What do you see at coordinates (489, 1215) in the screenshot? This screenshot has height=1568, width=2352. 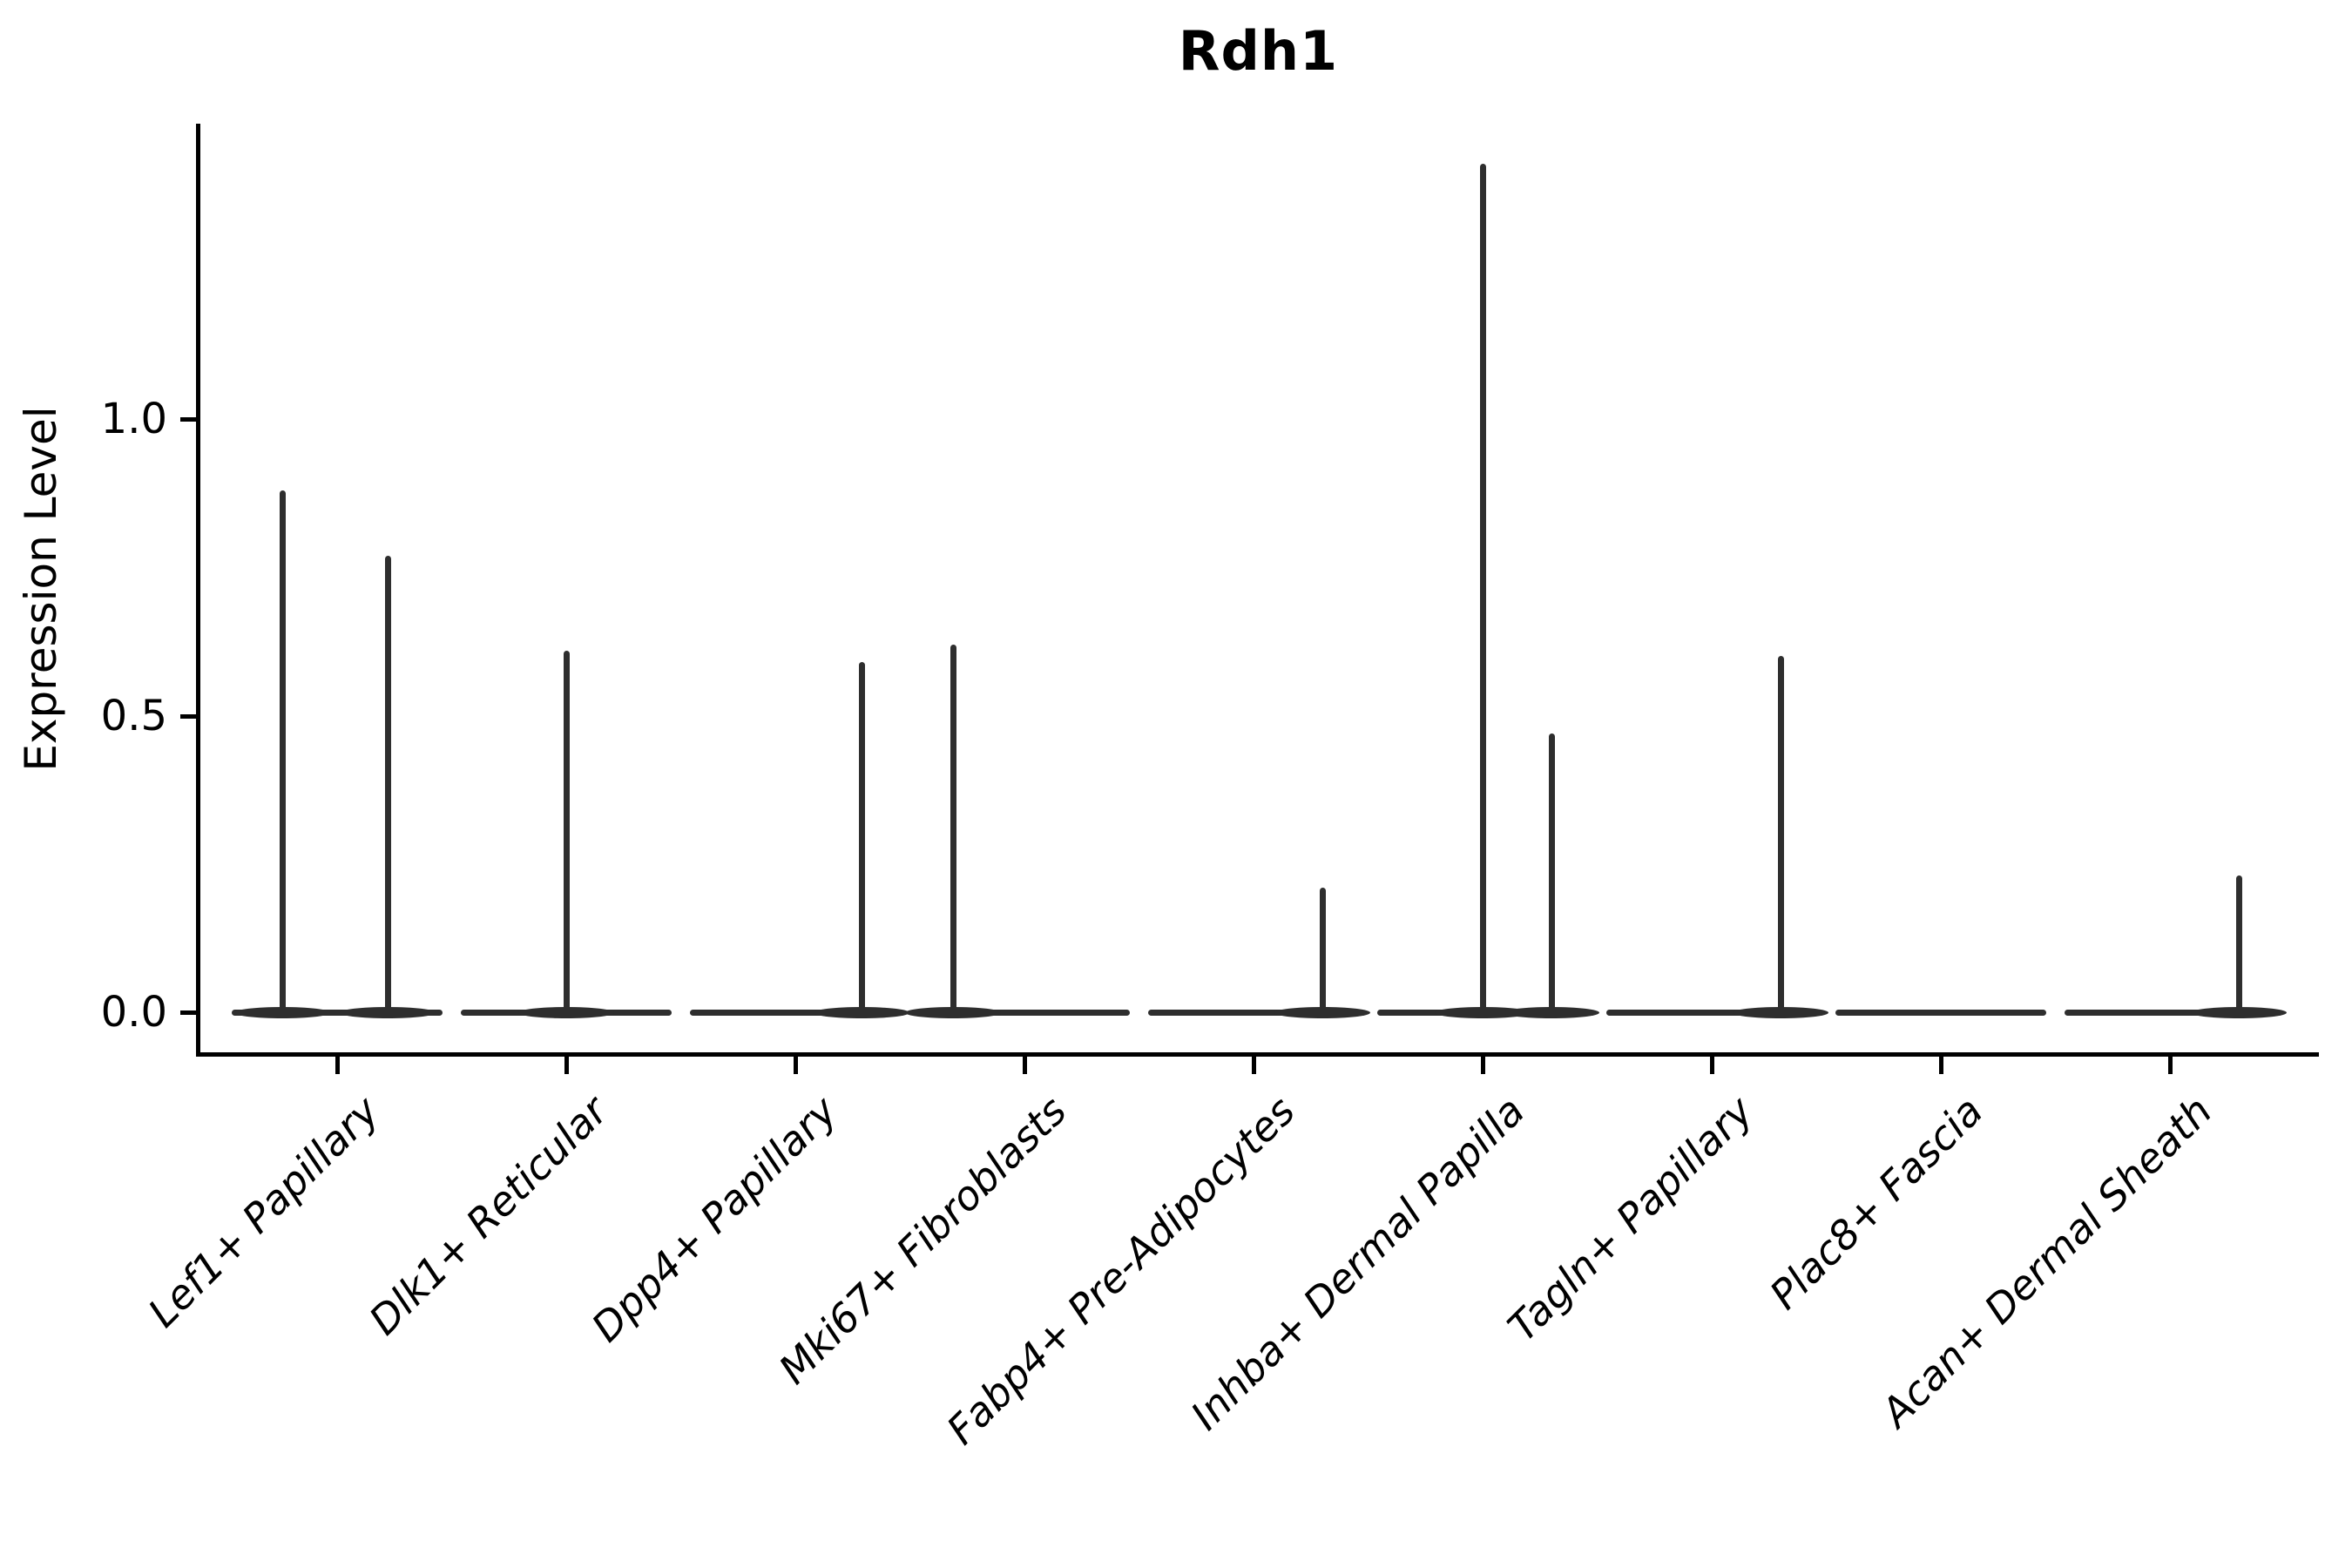 I see `x-tick-label: Dlk1+ Reticular` at bounding box center [489, 1215].